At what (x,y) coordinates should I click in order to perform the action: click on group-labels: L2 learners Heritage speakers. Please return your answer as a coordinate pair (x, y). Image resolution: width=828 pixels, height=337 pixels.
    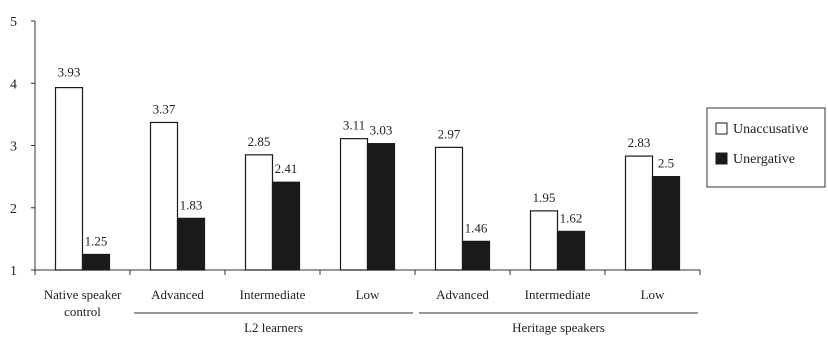
    Looking at the image, I should click on (416, 323).